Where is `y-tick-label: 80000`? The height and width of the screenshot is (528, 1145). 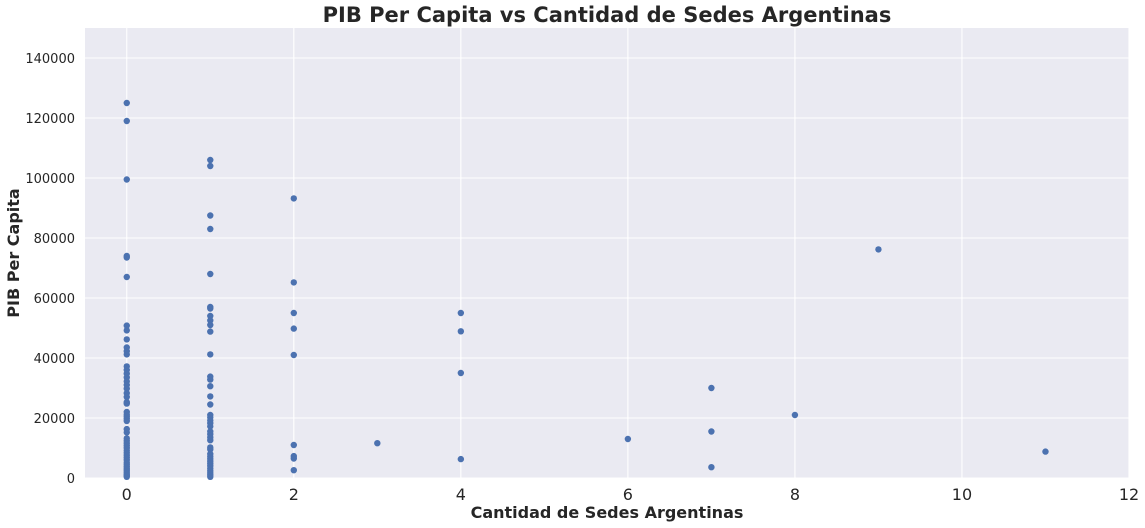 y-tick-label: 80000 is located at coordinates (54, 239).